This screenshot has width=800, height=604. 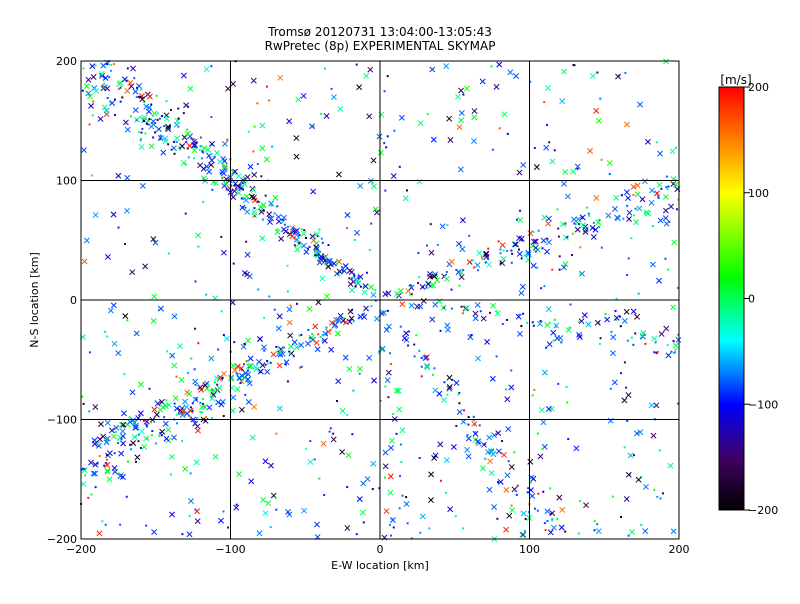 What do you see at coordinates (34, 300) in the screenshot?
I see `y-axis-label: N-S location [km]` at bounding box center [34, 300].